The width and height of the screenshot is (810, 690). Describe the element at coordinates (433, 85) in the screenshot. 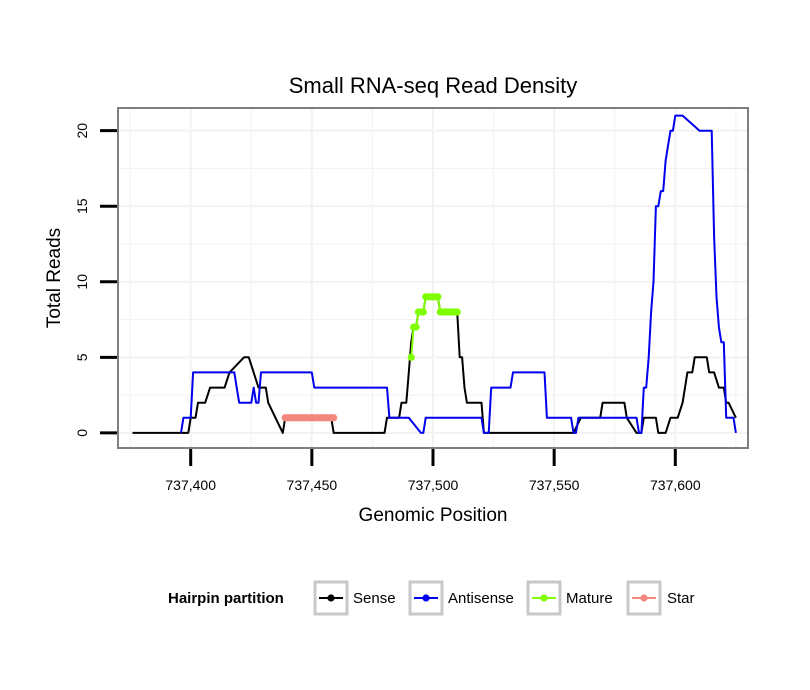

I see `chart-title: Small RNA-seq Read Density` at that location.